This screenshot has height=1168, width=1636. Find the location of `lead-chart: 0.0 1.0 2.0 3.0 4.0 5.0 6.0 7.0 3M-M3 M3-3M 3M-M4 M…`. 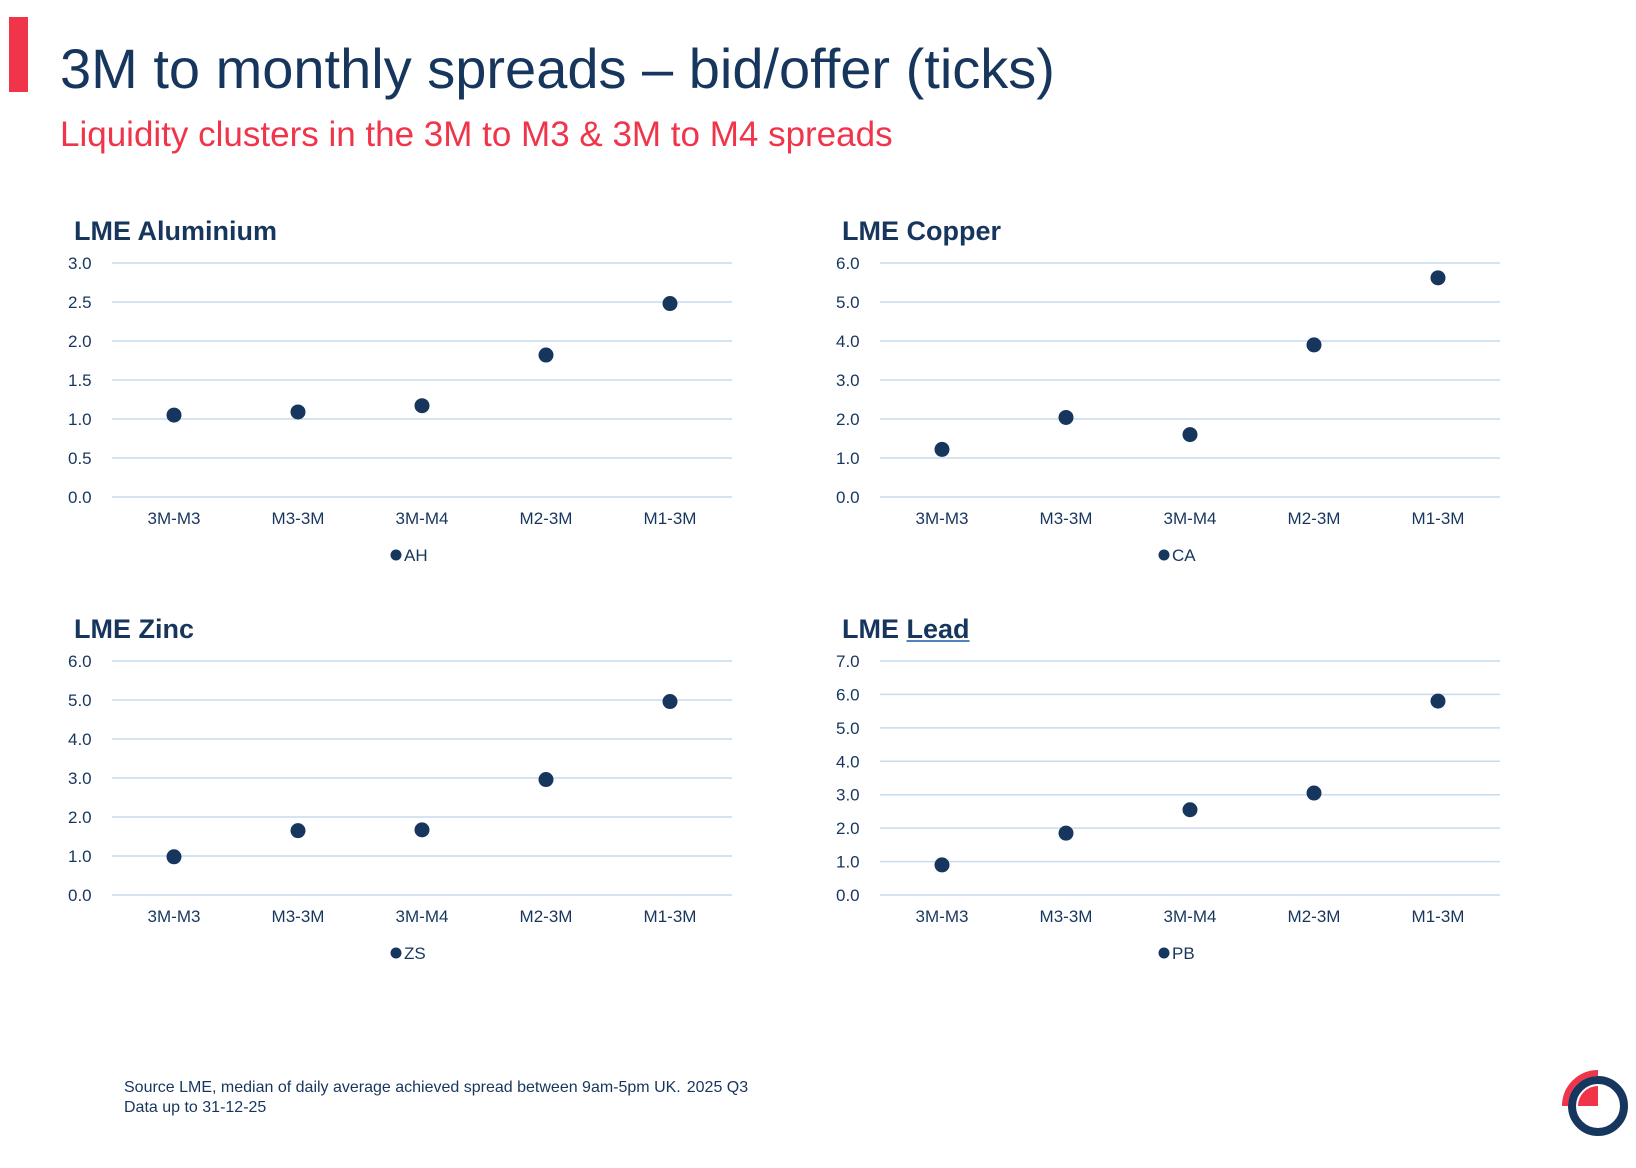

lead-chart: 0.0 1.0 2.0 3.0 4.0 5.0 6.0 7.0 3M-M3 M3-3M 3M-M4 M… is located at coordinates (1168, 807).